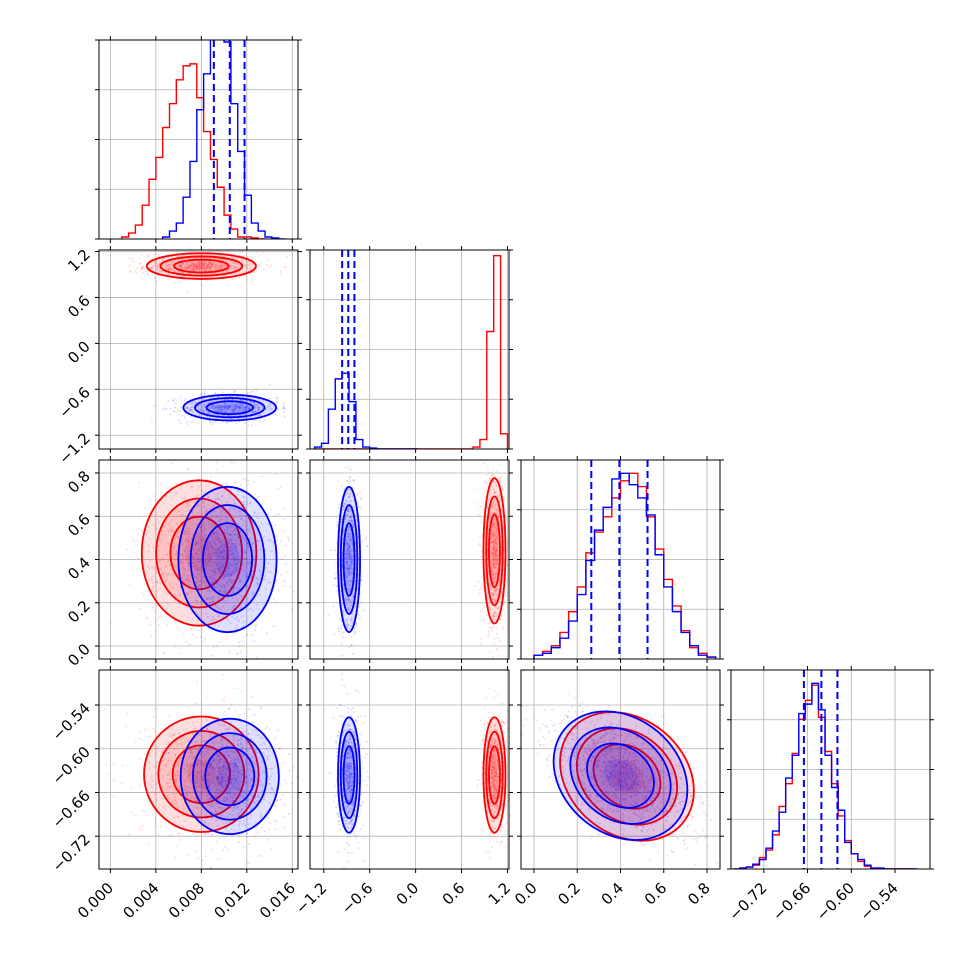 The image size is (970, 970). Describe the element at coordinates (620, 559) in the screenshot. I see `panel-r2-c2` at that location.